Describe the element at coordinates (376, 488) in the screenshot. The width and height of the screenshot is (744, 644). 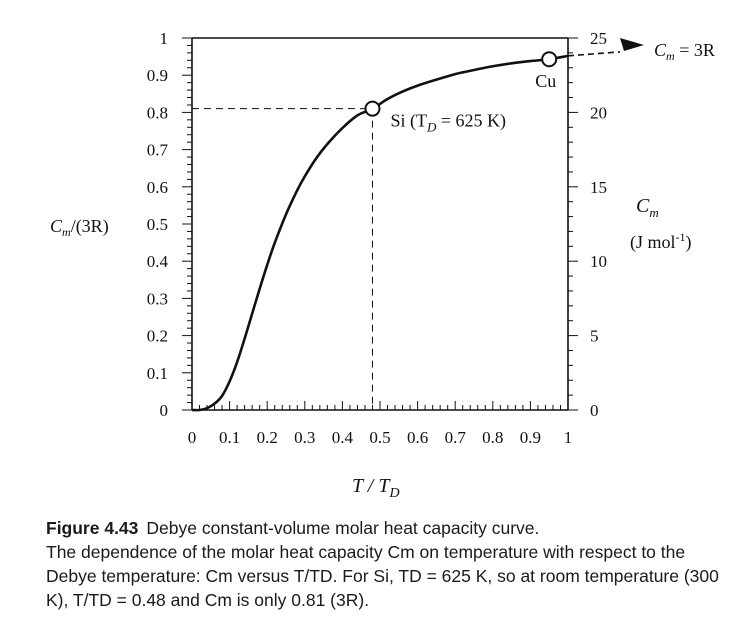
I see `x-axis-label: T / TD` at that location.